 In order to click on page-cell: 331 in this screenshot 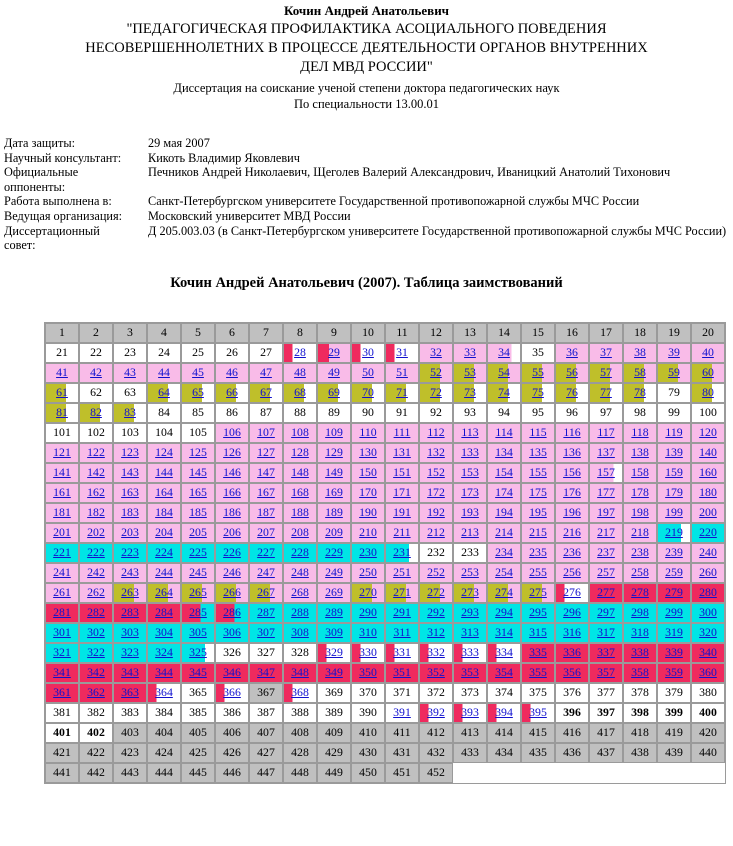, I will do `click(402, 652)`.